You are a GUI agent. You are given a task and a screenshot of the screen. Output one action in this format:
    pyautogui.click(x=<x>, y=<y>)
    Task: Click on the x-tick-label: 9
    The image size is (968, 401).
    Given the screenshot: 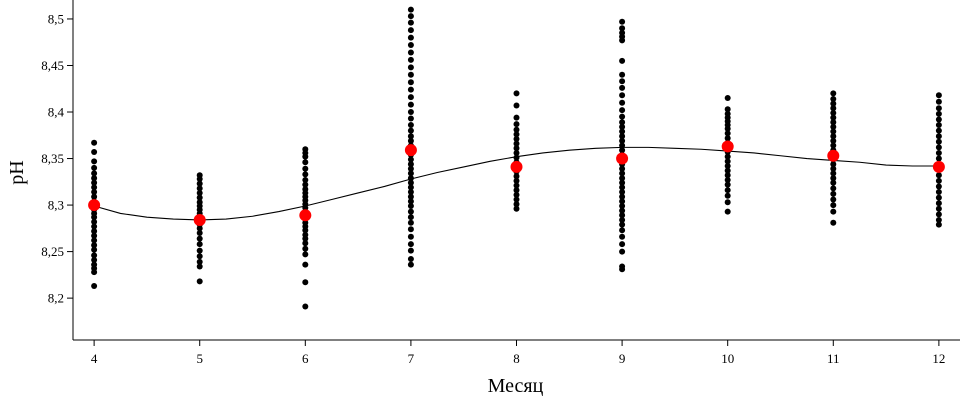 What is the action you would take?
    pyautogui.click(x=622, y=358)
    